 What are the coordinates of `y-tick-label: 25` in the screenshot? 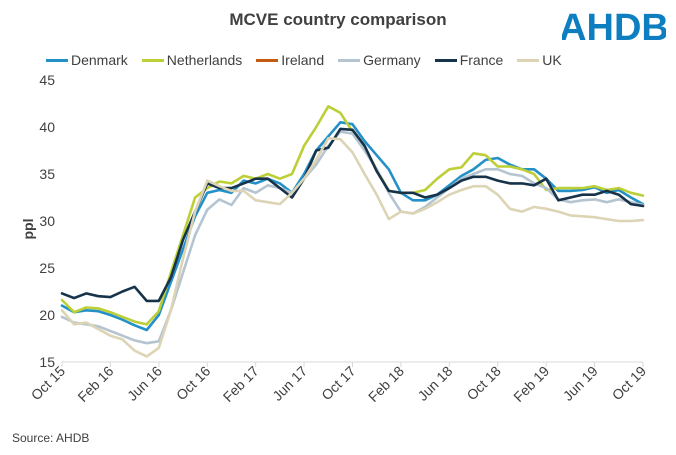 It's located at (47, 268).